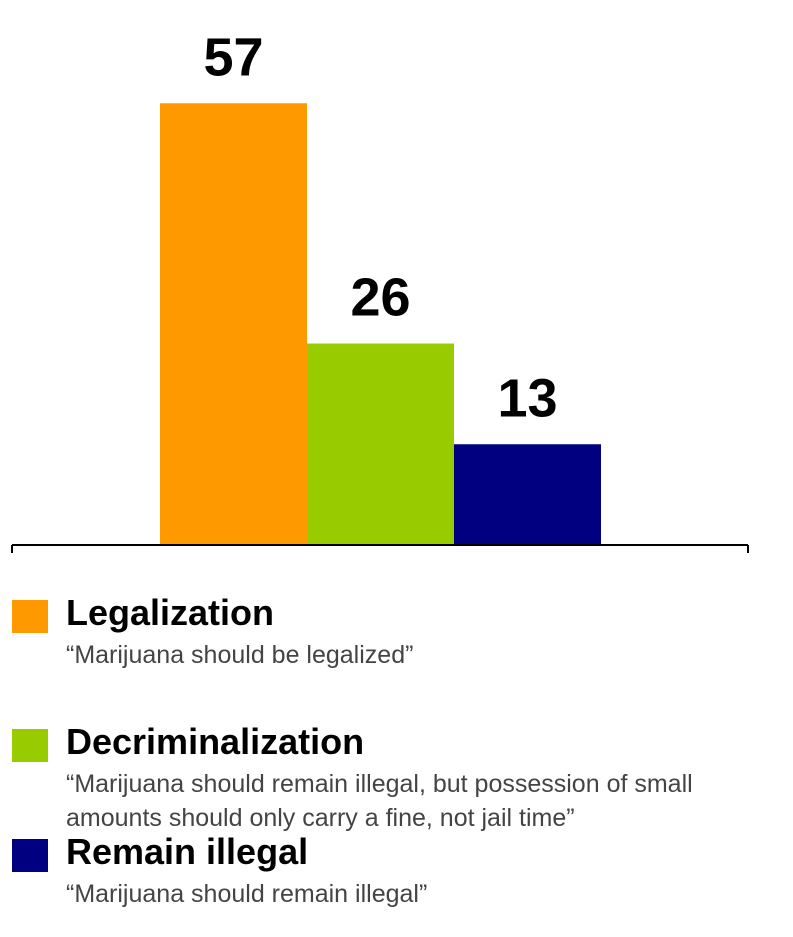 This screenshot has width=793, height=937. Describe the element at coordinates (215, 741) in the screenshot. I see `legend-title-decriminalization: Decriminalization` at that location.